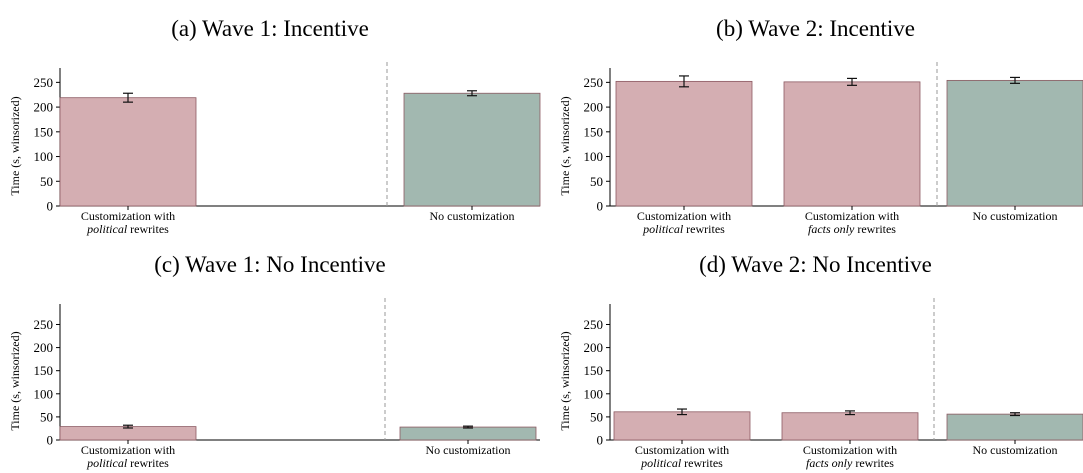 This screenshot has height=473, width=1083. Describe the element at coordinates (815, 264) in the screenshot. I see `chart-title: (d) Wave 2: No Incentive` at that location.